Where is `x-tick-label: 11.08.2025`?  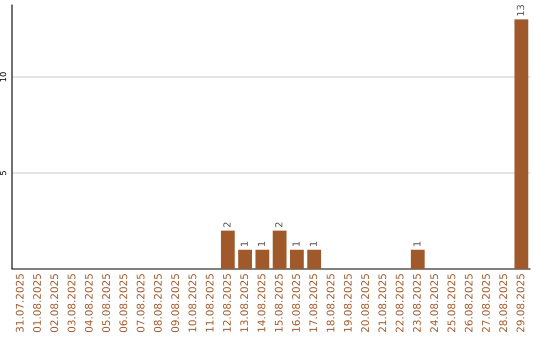 x-tick-label: 11.08.2025 is located at coordinates (210, 303).